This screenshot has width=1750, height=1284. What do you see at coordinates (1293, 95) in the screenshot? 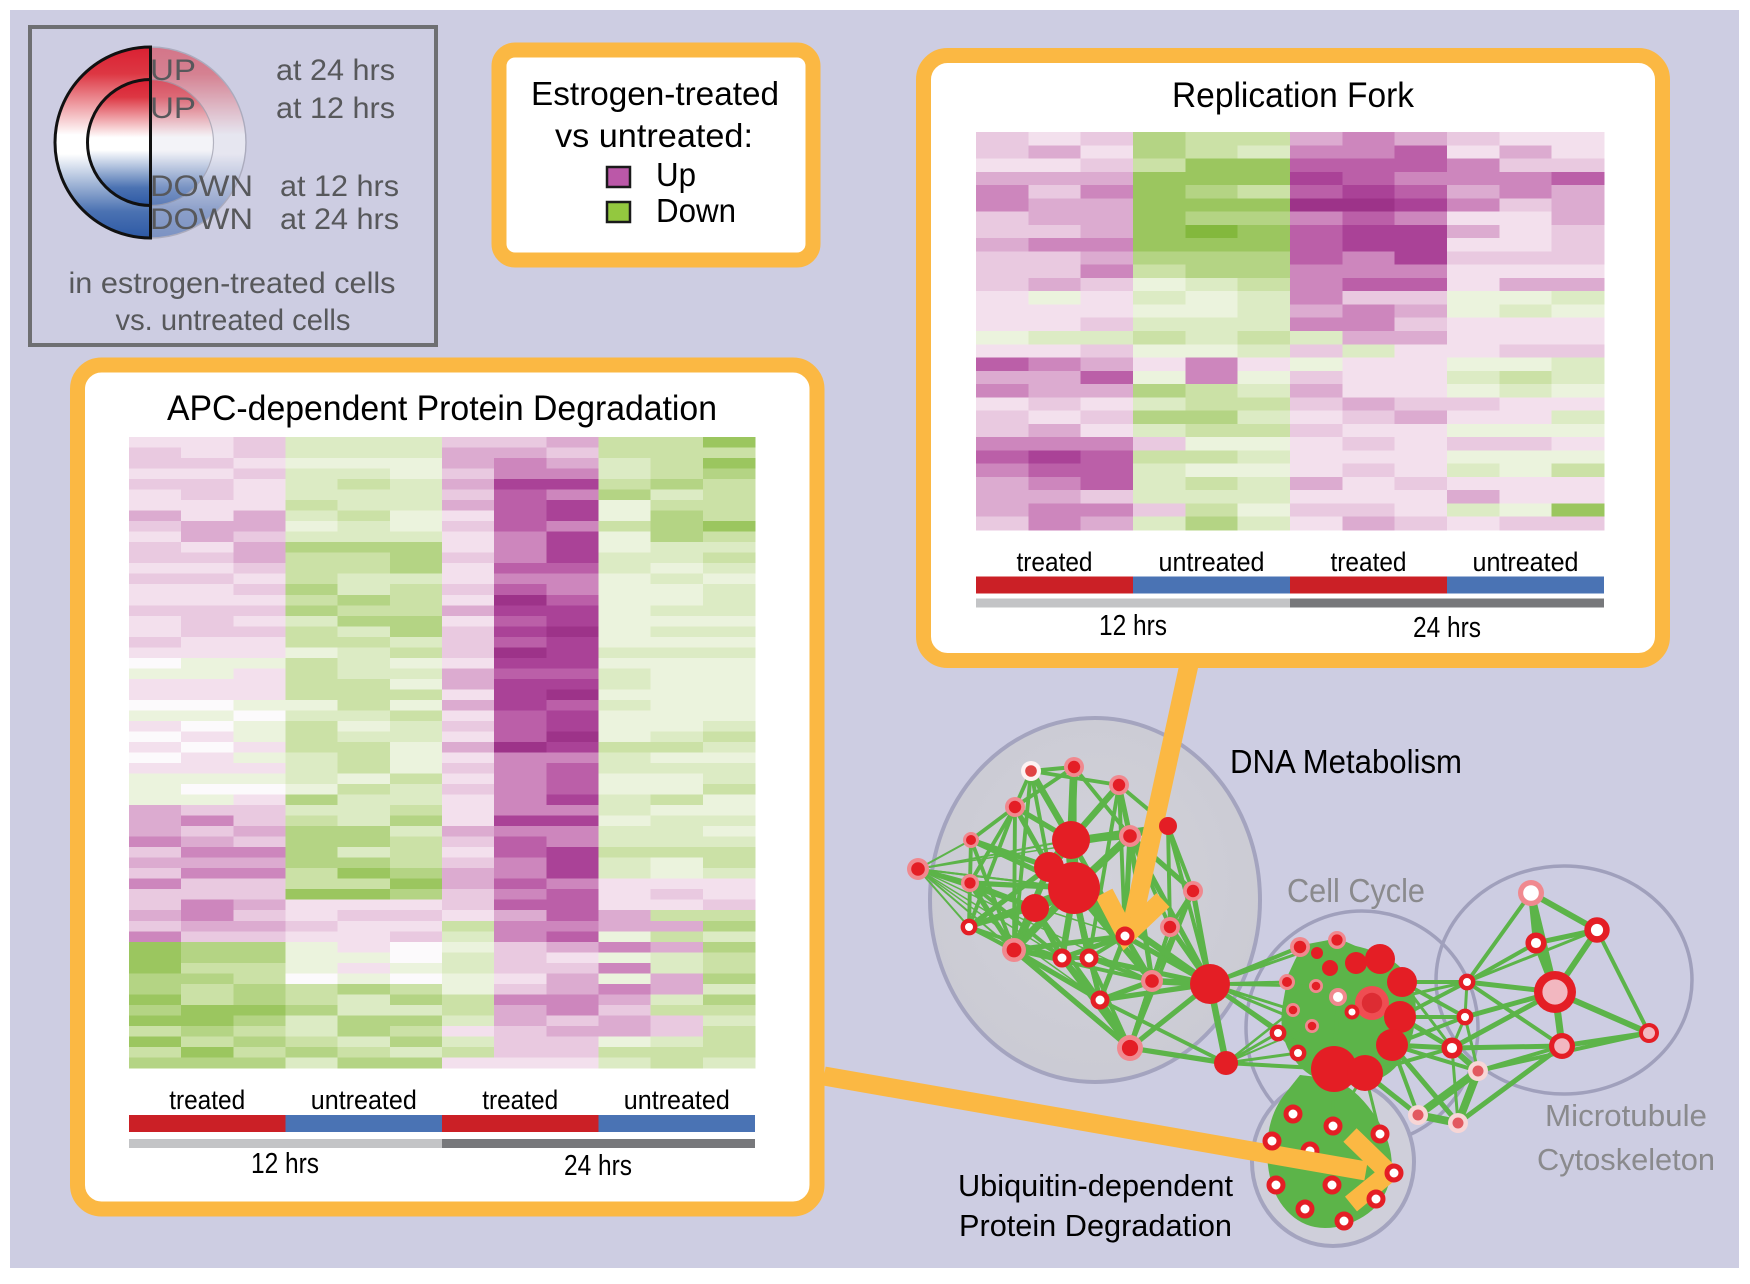
I see `svg-text: Replication Fork` at bounding box center [1293, 95].